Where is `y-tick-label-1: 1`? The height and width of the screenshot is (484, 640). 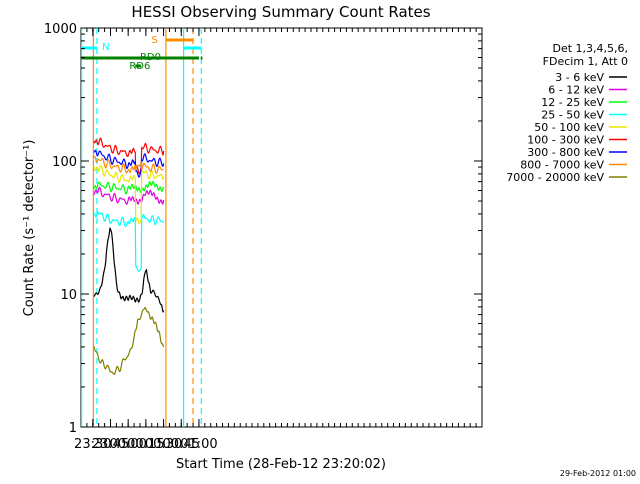 y-tick-label-1: 1 is located at coordinates (73, 428).